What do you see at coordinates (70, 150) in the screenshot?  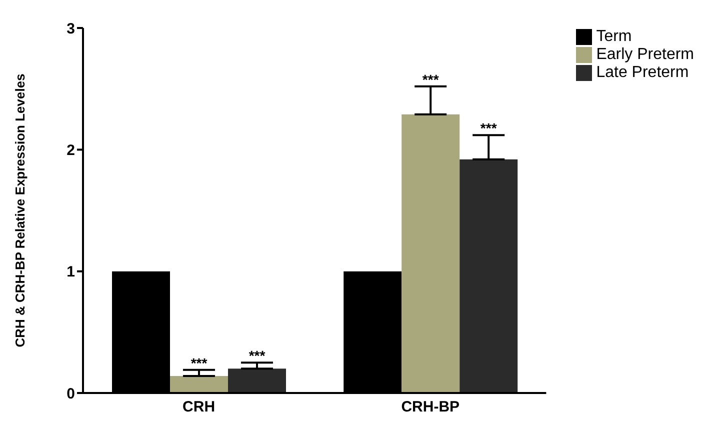 I see `y-tick-label: 2` at bounding box center [70, 150].